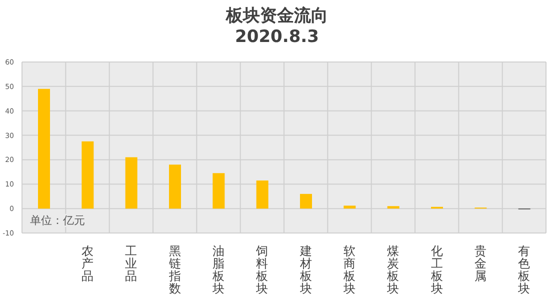  Describe the element at coordinates (174, 270) in the screenshot. I see `x-tick-label: 黑链指数` at that location.